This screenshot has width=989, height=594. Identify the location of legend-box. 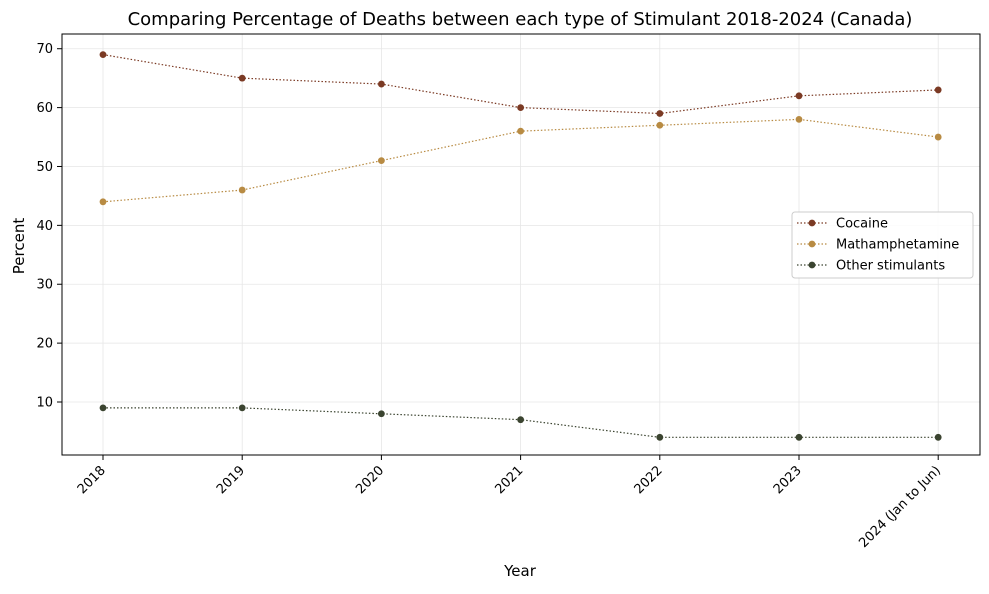
(882, 245).